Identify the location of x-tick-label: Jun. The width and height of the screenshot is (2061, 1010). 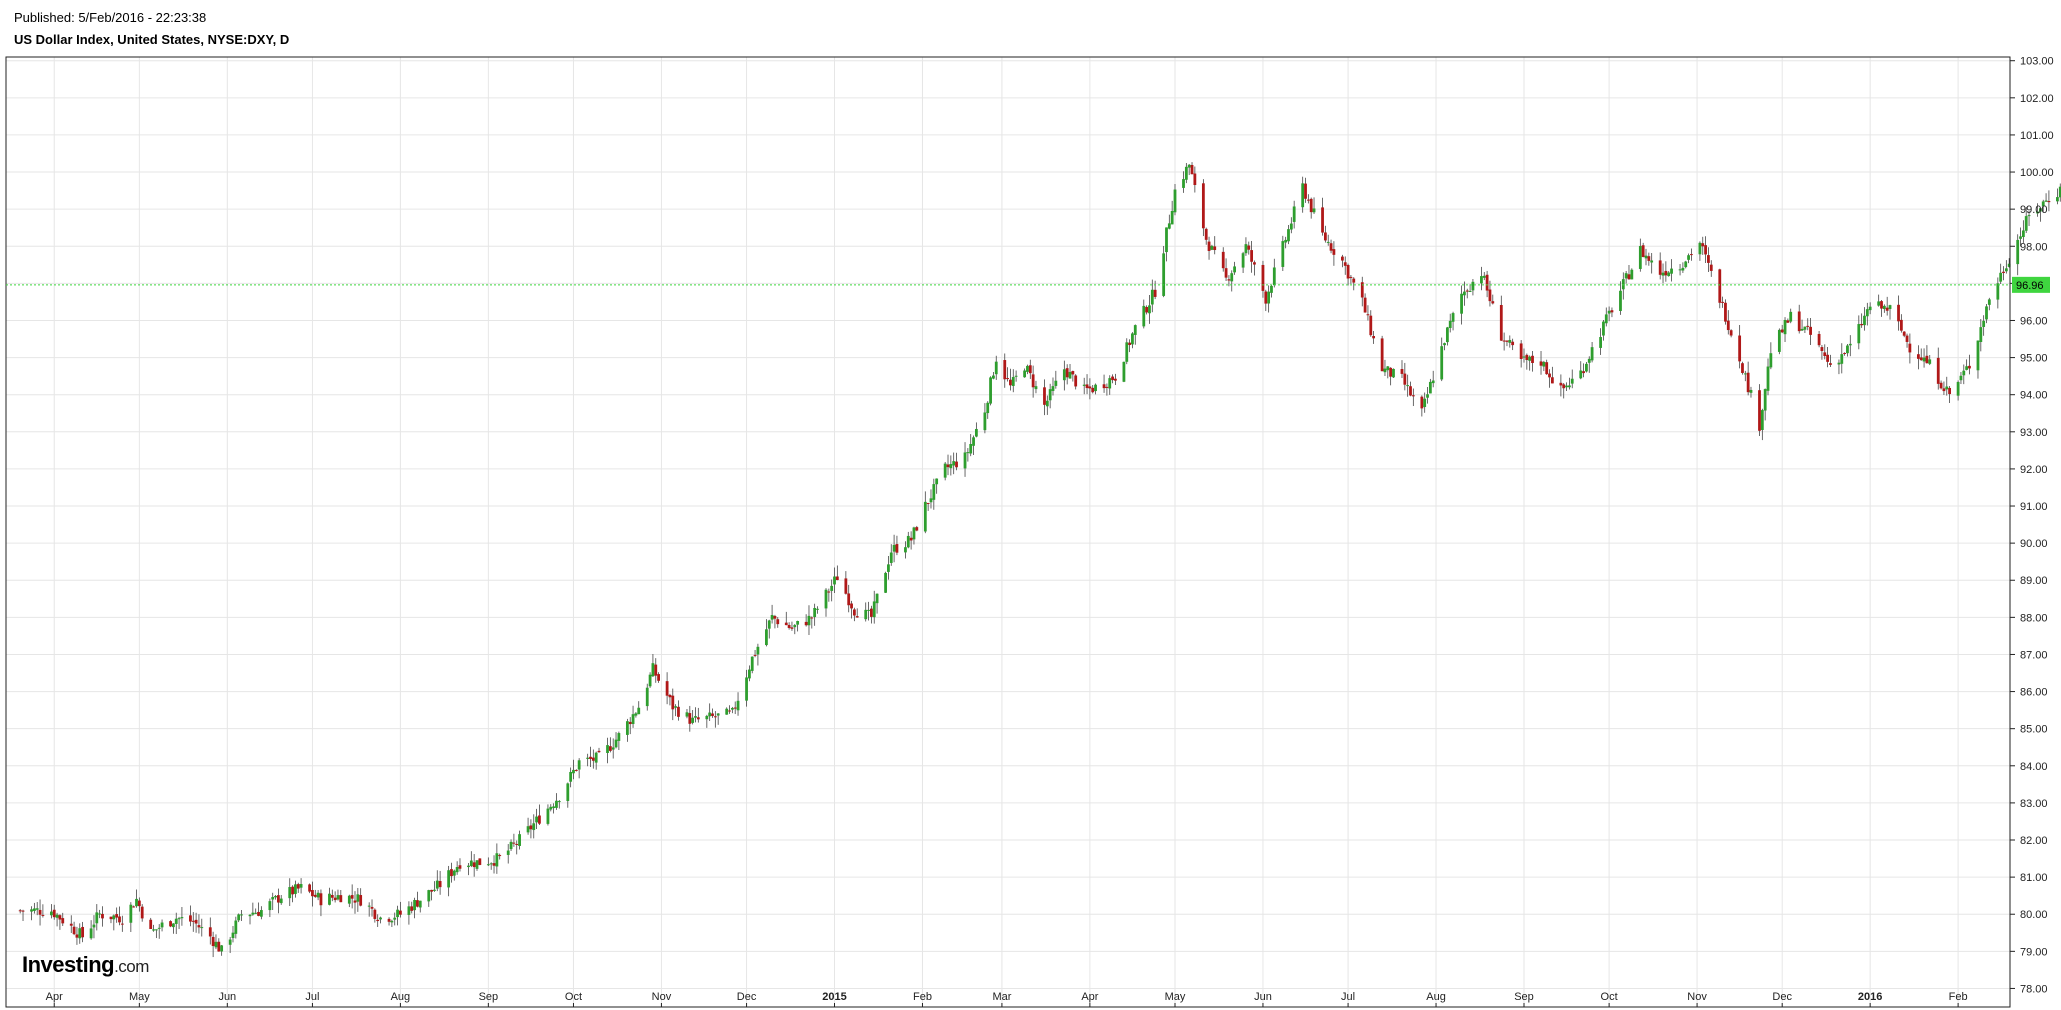
(1263, 997).